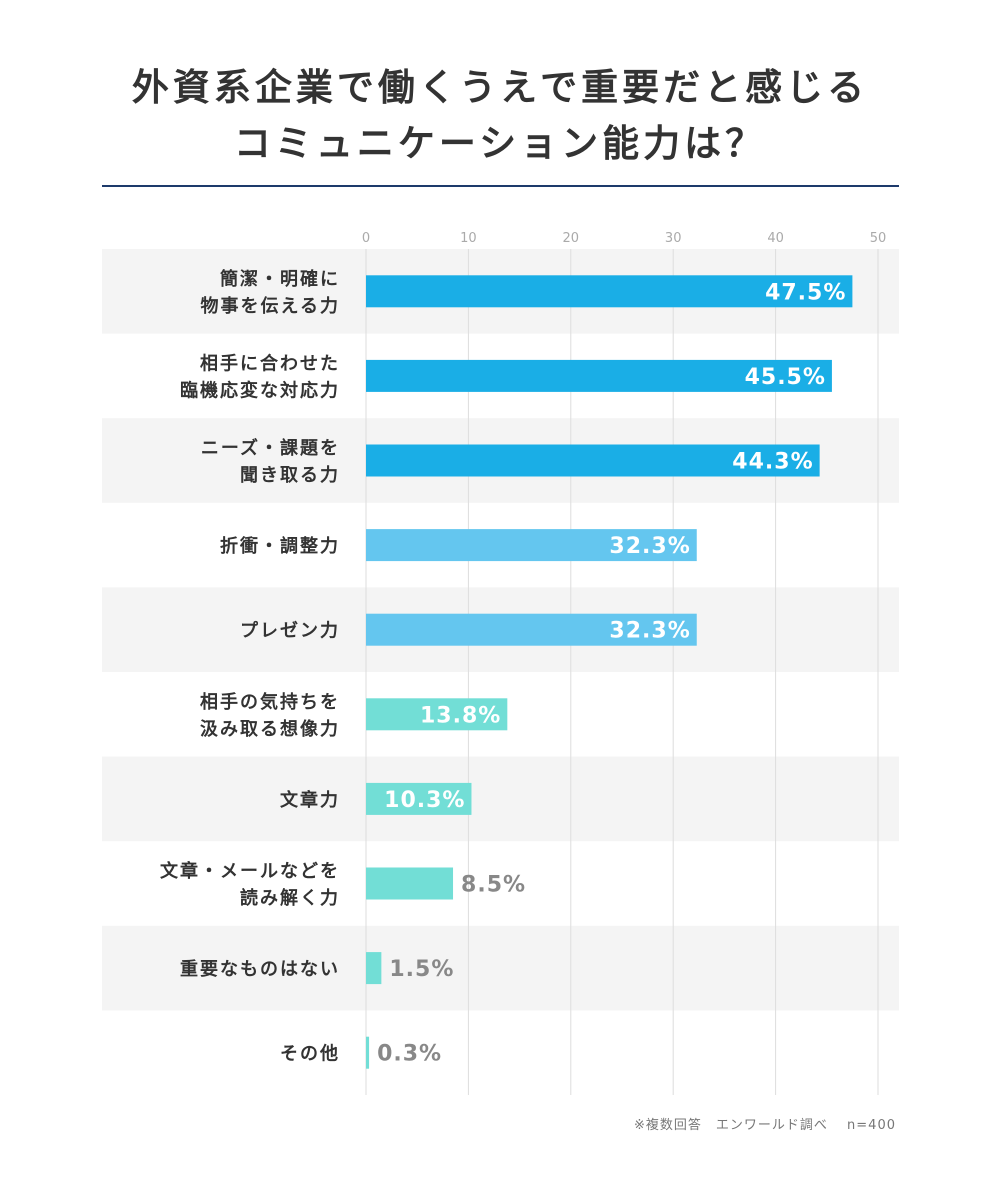 The height and width of the screenshot is (1200, 1000). What do you see at coordinates (805, 292) in the screenshot?
I see `bar-value-label: 47.5%` at bounding box center [805, 292].